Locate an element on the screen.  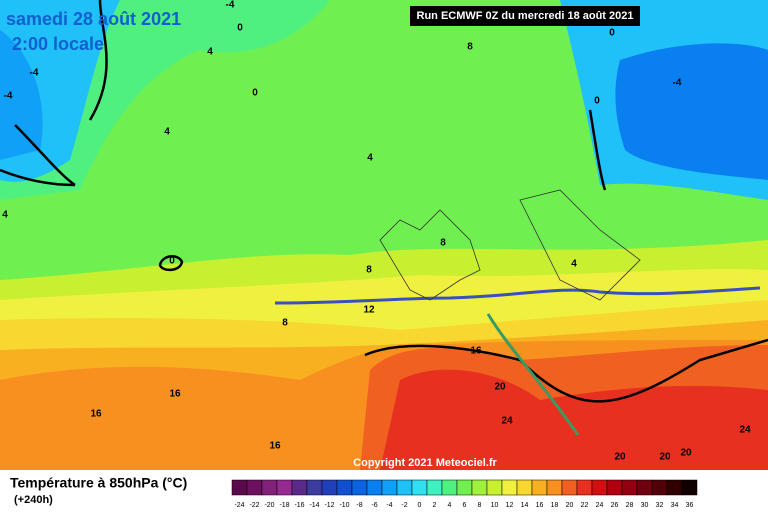
colorbar-label: 36 is located at coordinates (690, 505).